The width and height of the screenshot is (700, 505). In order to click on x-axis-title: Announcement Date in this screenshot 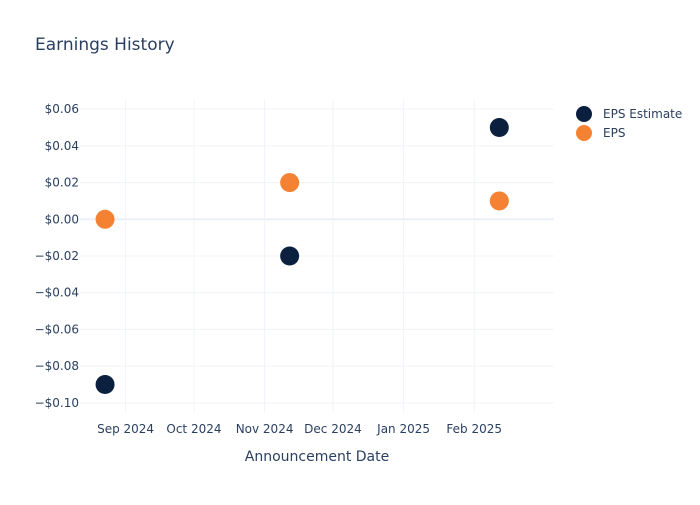, I will do `click(317, 457)`.